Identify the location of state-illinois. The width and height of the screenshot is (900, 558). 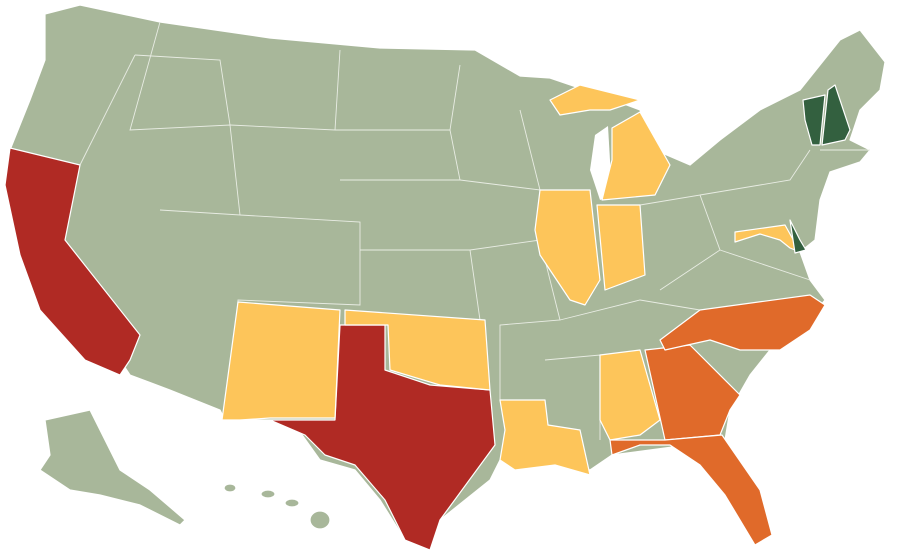
(567, 247).